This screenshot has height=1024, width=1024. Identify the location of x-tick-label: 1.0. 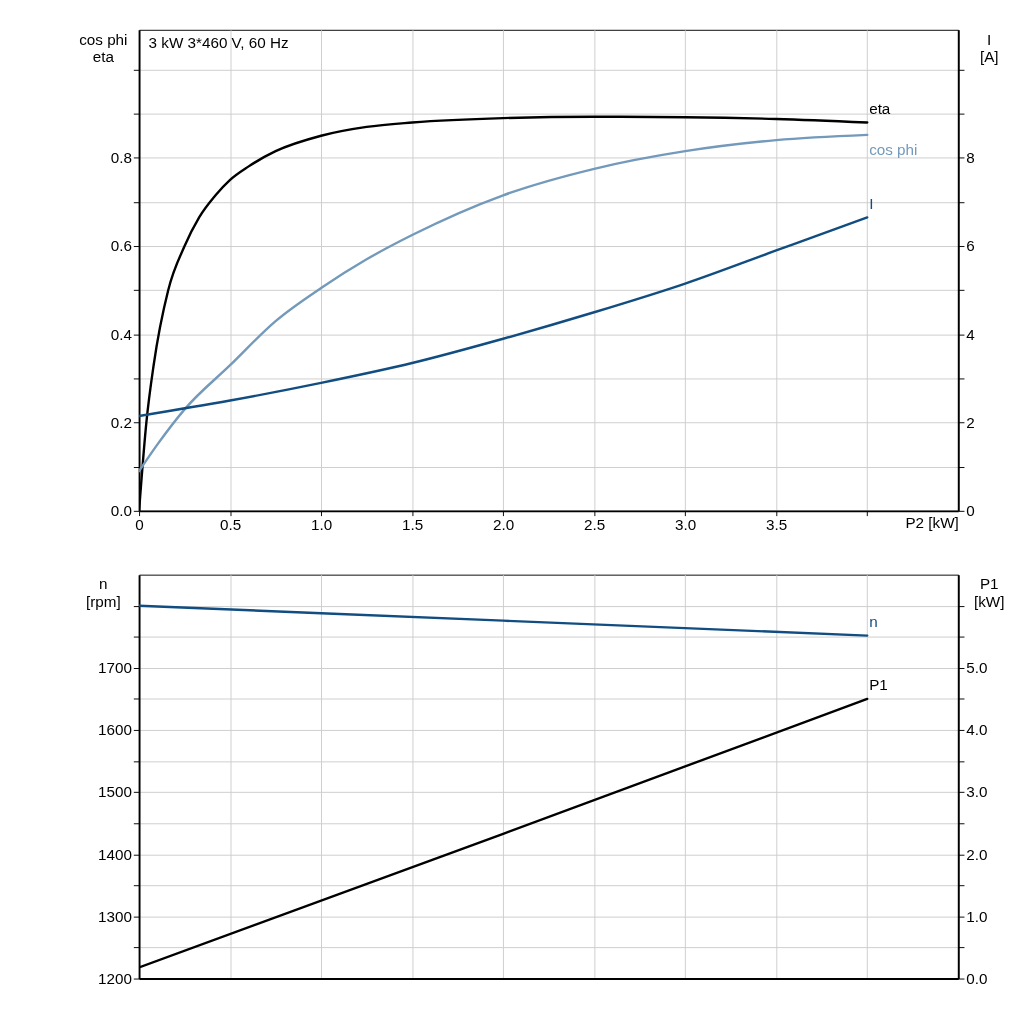
(322, 525).